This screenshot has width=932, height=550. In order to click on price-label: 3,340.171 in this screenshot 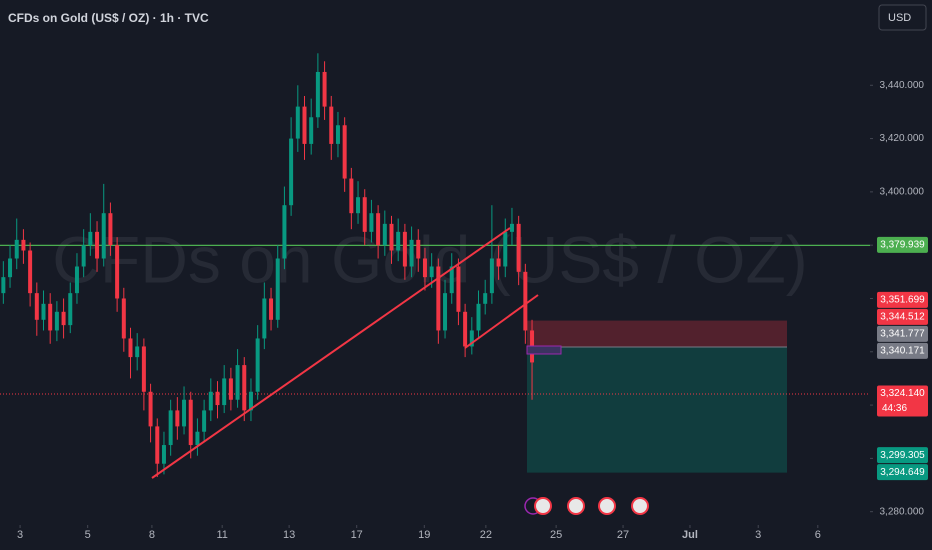, I will do `click(902, 350)`.